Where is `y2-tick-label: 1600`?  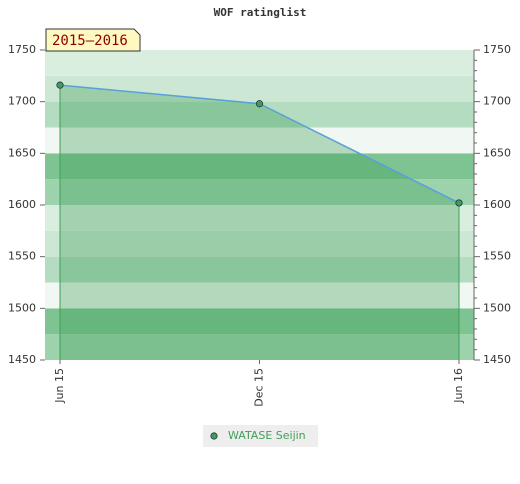 y2-tick-label: 1600 is located at coordinates (497, 204).